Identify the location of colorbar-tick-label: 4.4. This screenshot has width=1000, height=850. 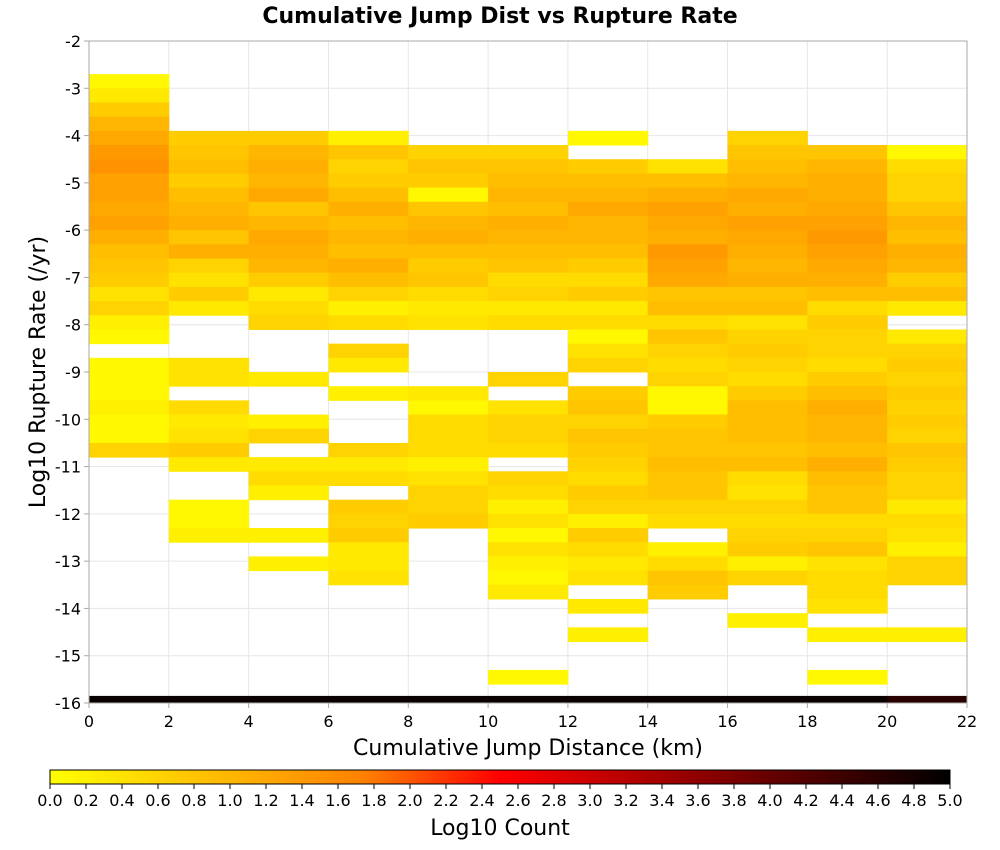
(841, 800).